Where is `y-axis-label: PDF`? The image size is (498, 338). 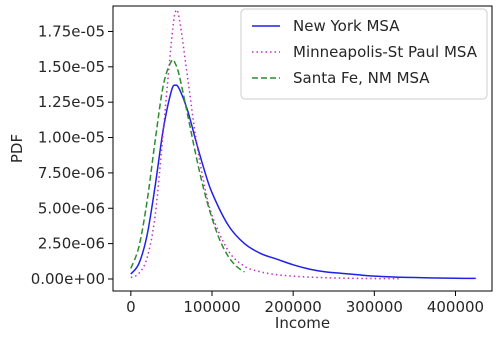 y-axis-label: PDF is located at coordinates (17, 148).